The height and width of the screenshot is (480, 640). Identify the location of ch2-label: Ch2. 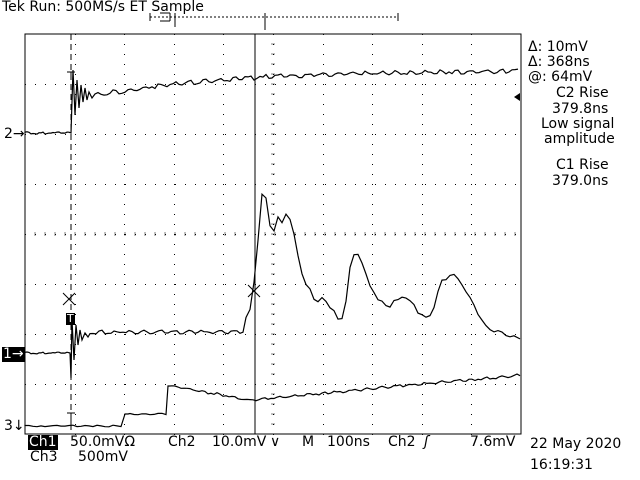
(182, 442).